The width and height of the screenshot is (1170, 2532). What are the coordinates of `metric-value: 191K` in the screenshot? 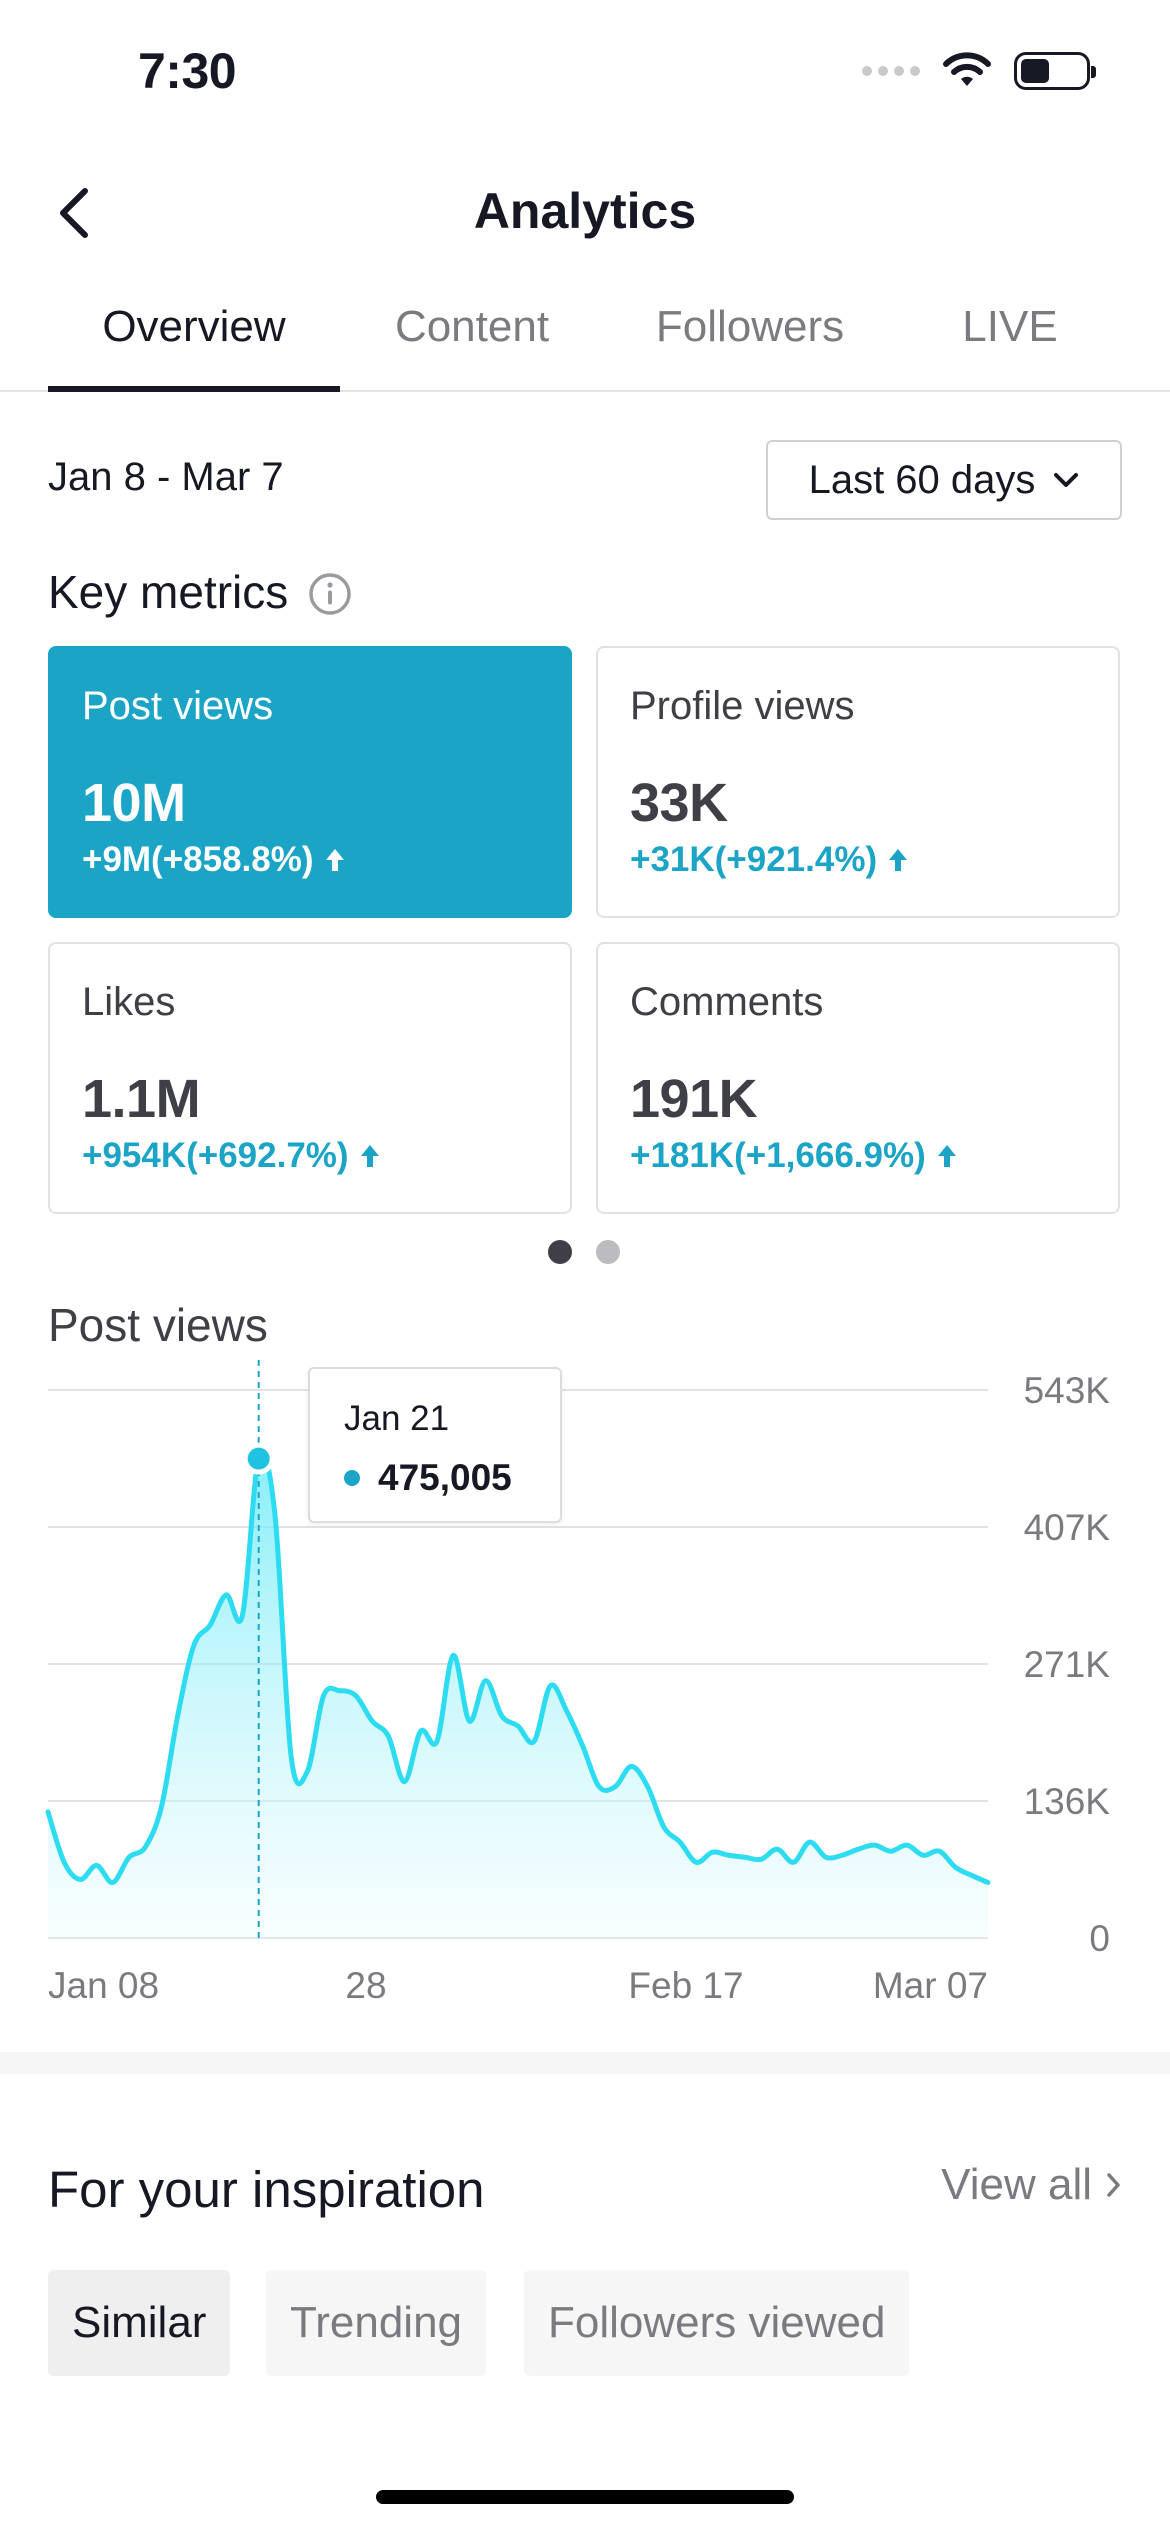 It's located at (694, 1099).